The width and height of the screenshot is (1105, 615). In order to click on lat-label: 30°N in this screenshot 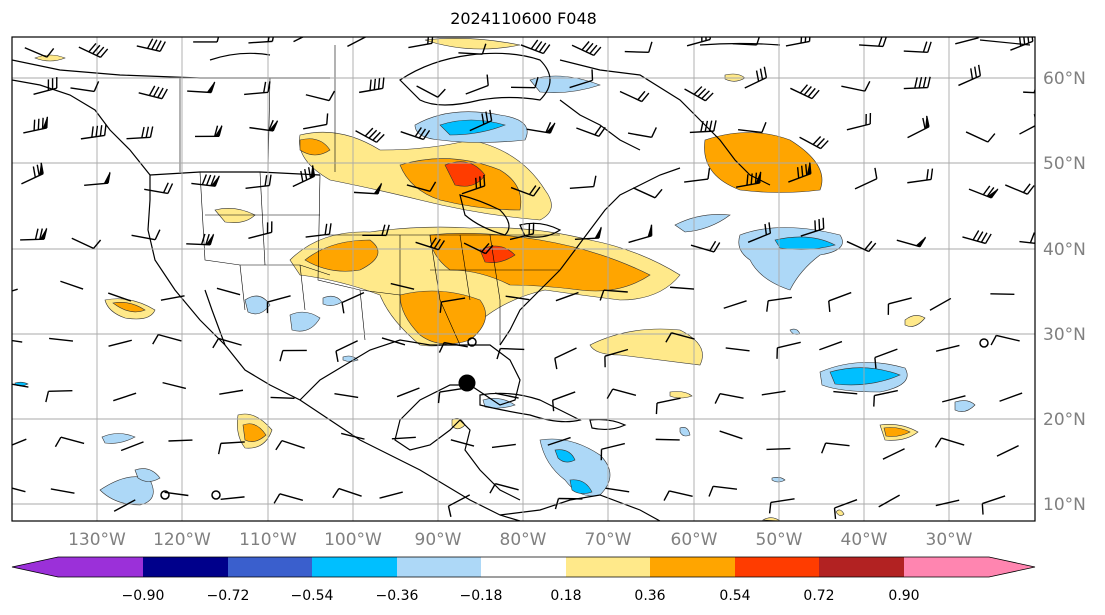, I will do `click(1064, 335)`.